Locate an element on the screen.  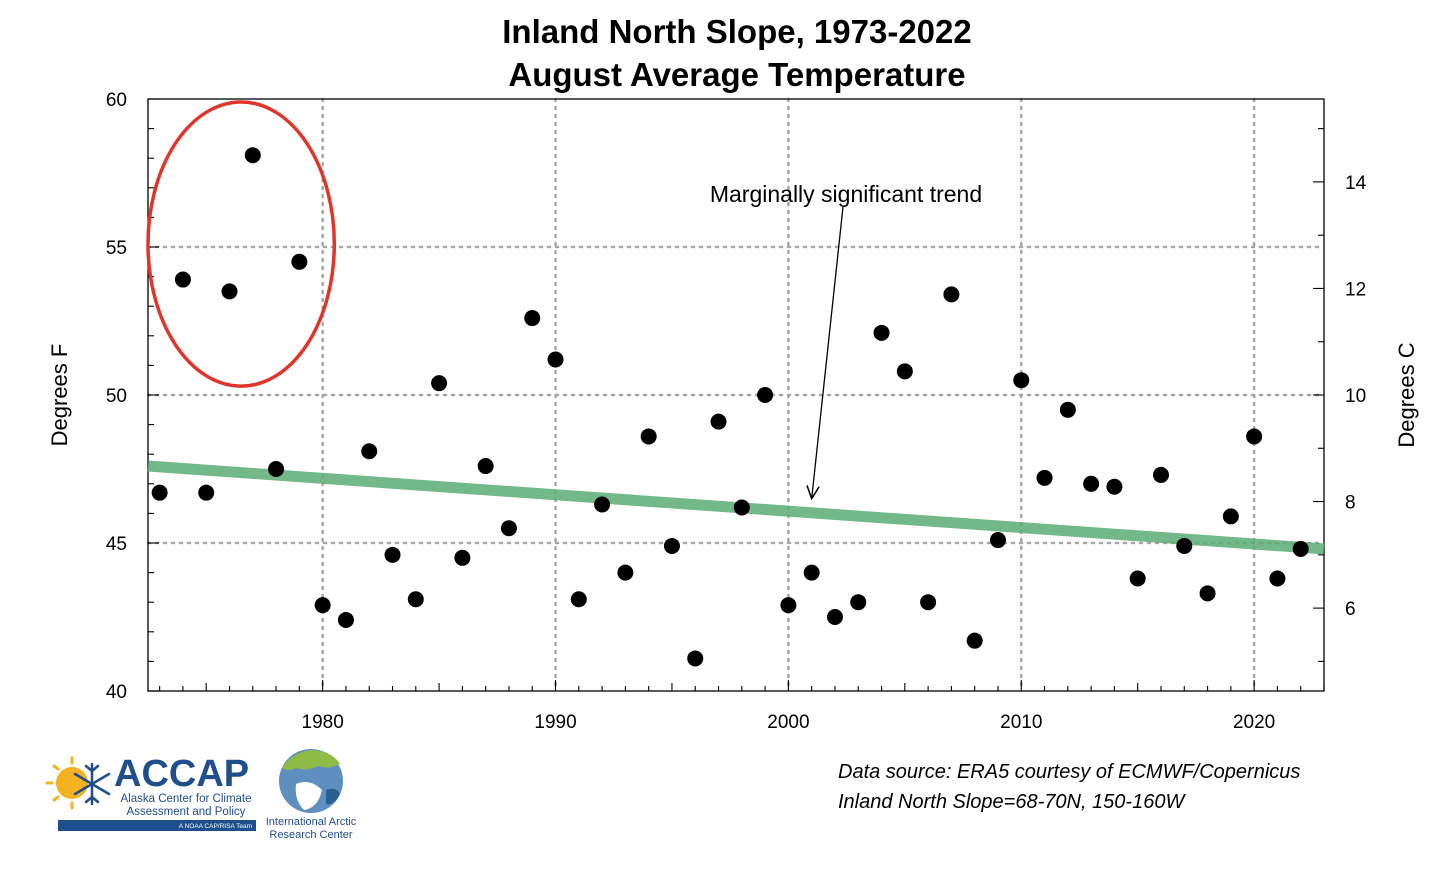
accap-band is located at coordinates (157, 825).